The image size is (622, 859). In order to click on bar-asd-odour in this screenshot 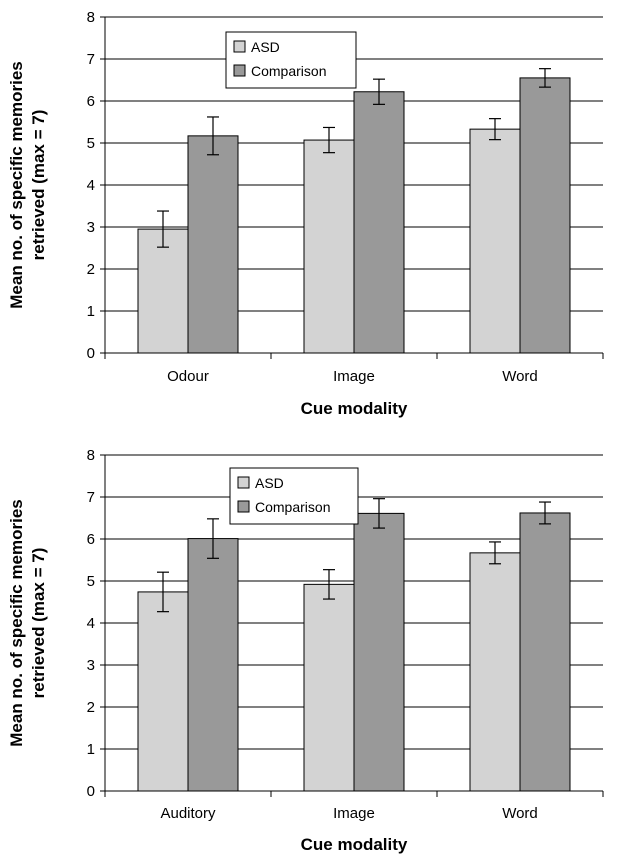, I will do `click(163, 291)`.